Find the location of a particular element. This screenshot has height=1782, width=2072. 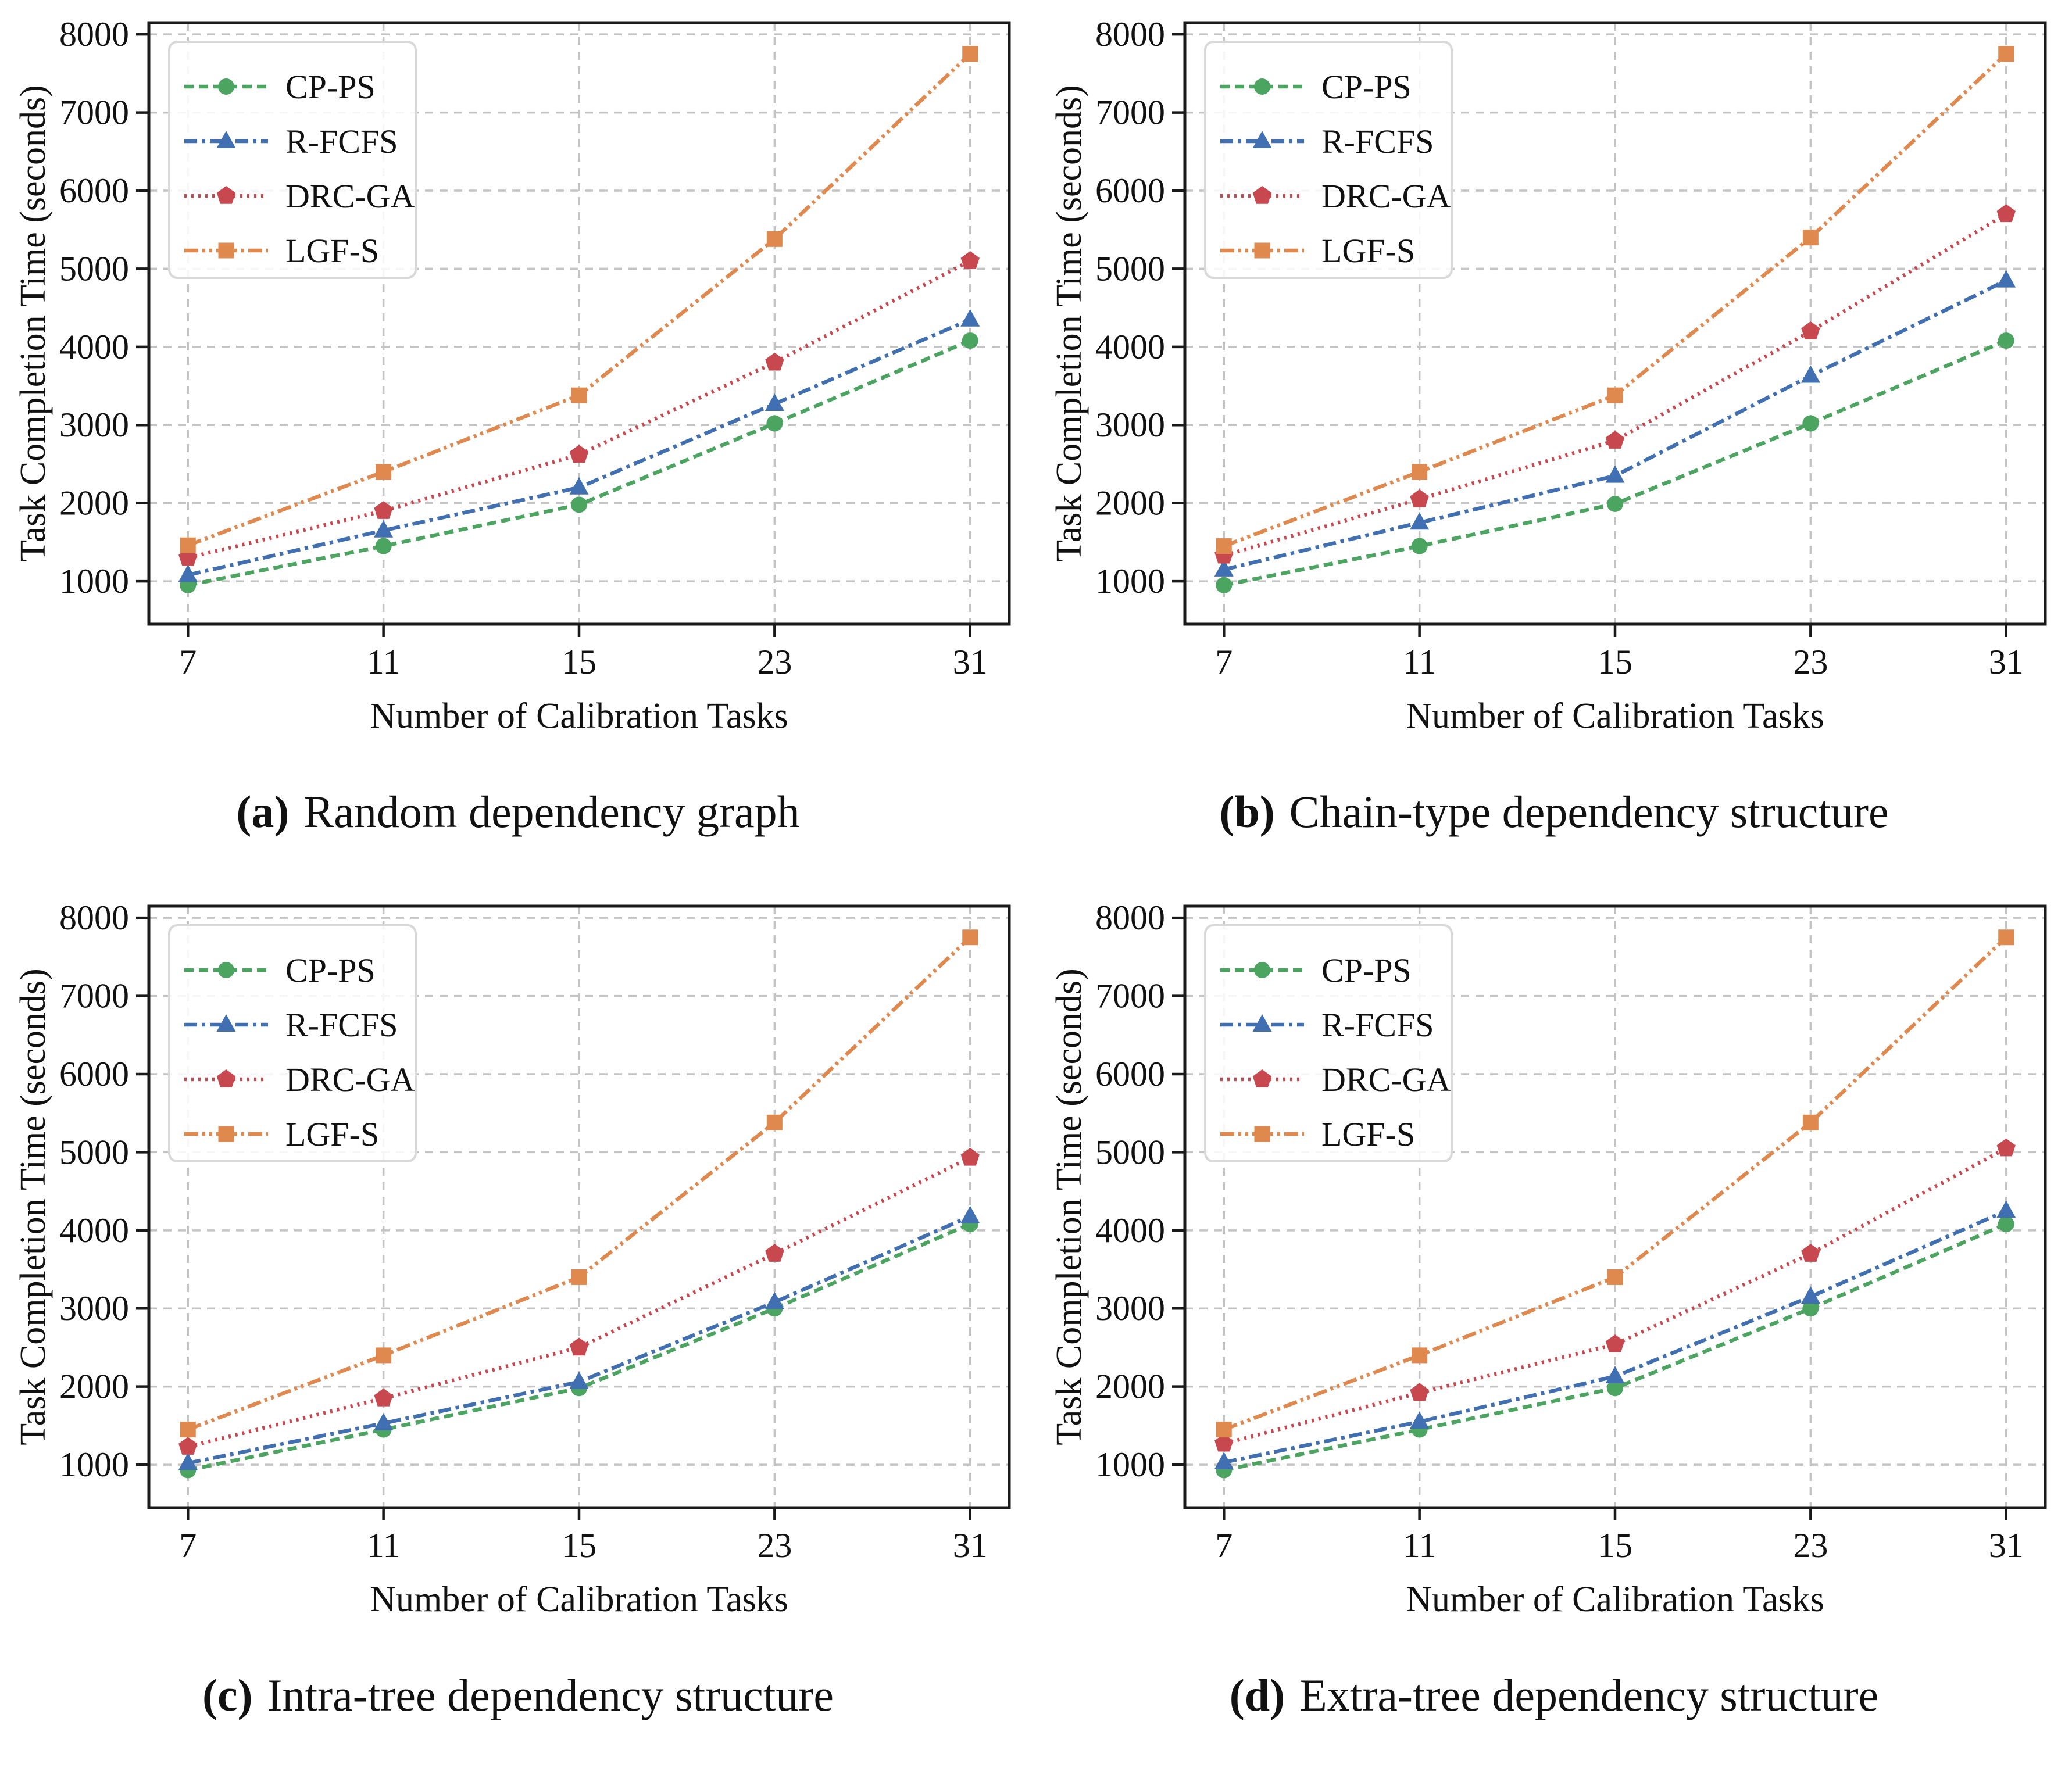

caption-b-label: (b) is located at coordinates (1247, 812).